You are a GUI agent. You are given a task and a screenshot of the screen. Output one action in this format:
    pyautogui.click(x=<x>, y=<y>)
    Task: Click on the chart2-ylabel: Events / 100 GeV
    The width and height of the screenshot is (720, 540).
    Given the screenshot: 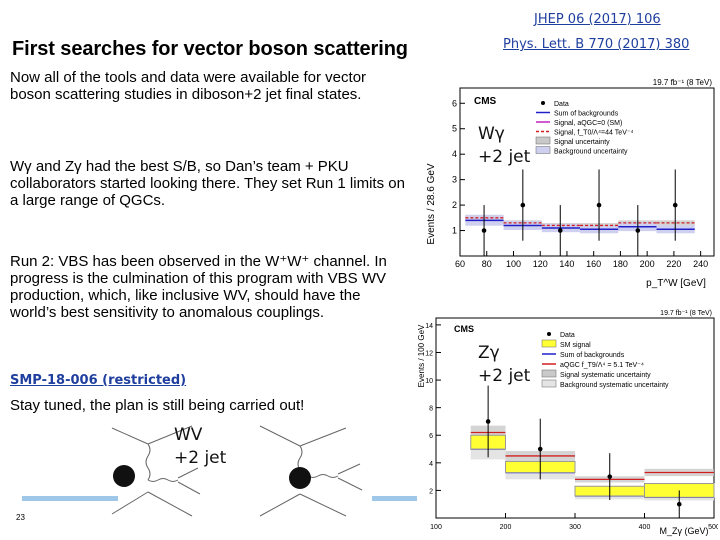 What is the action you would take?
    pyautogui.click(x=421, y=355)
    